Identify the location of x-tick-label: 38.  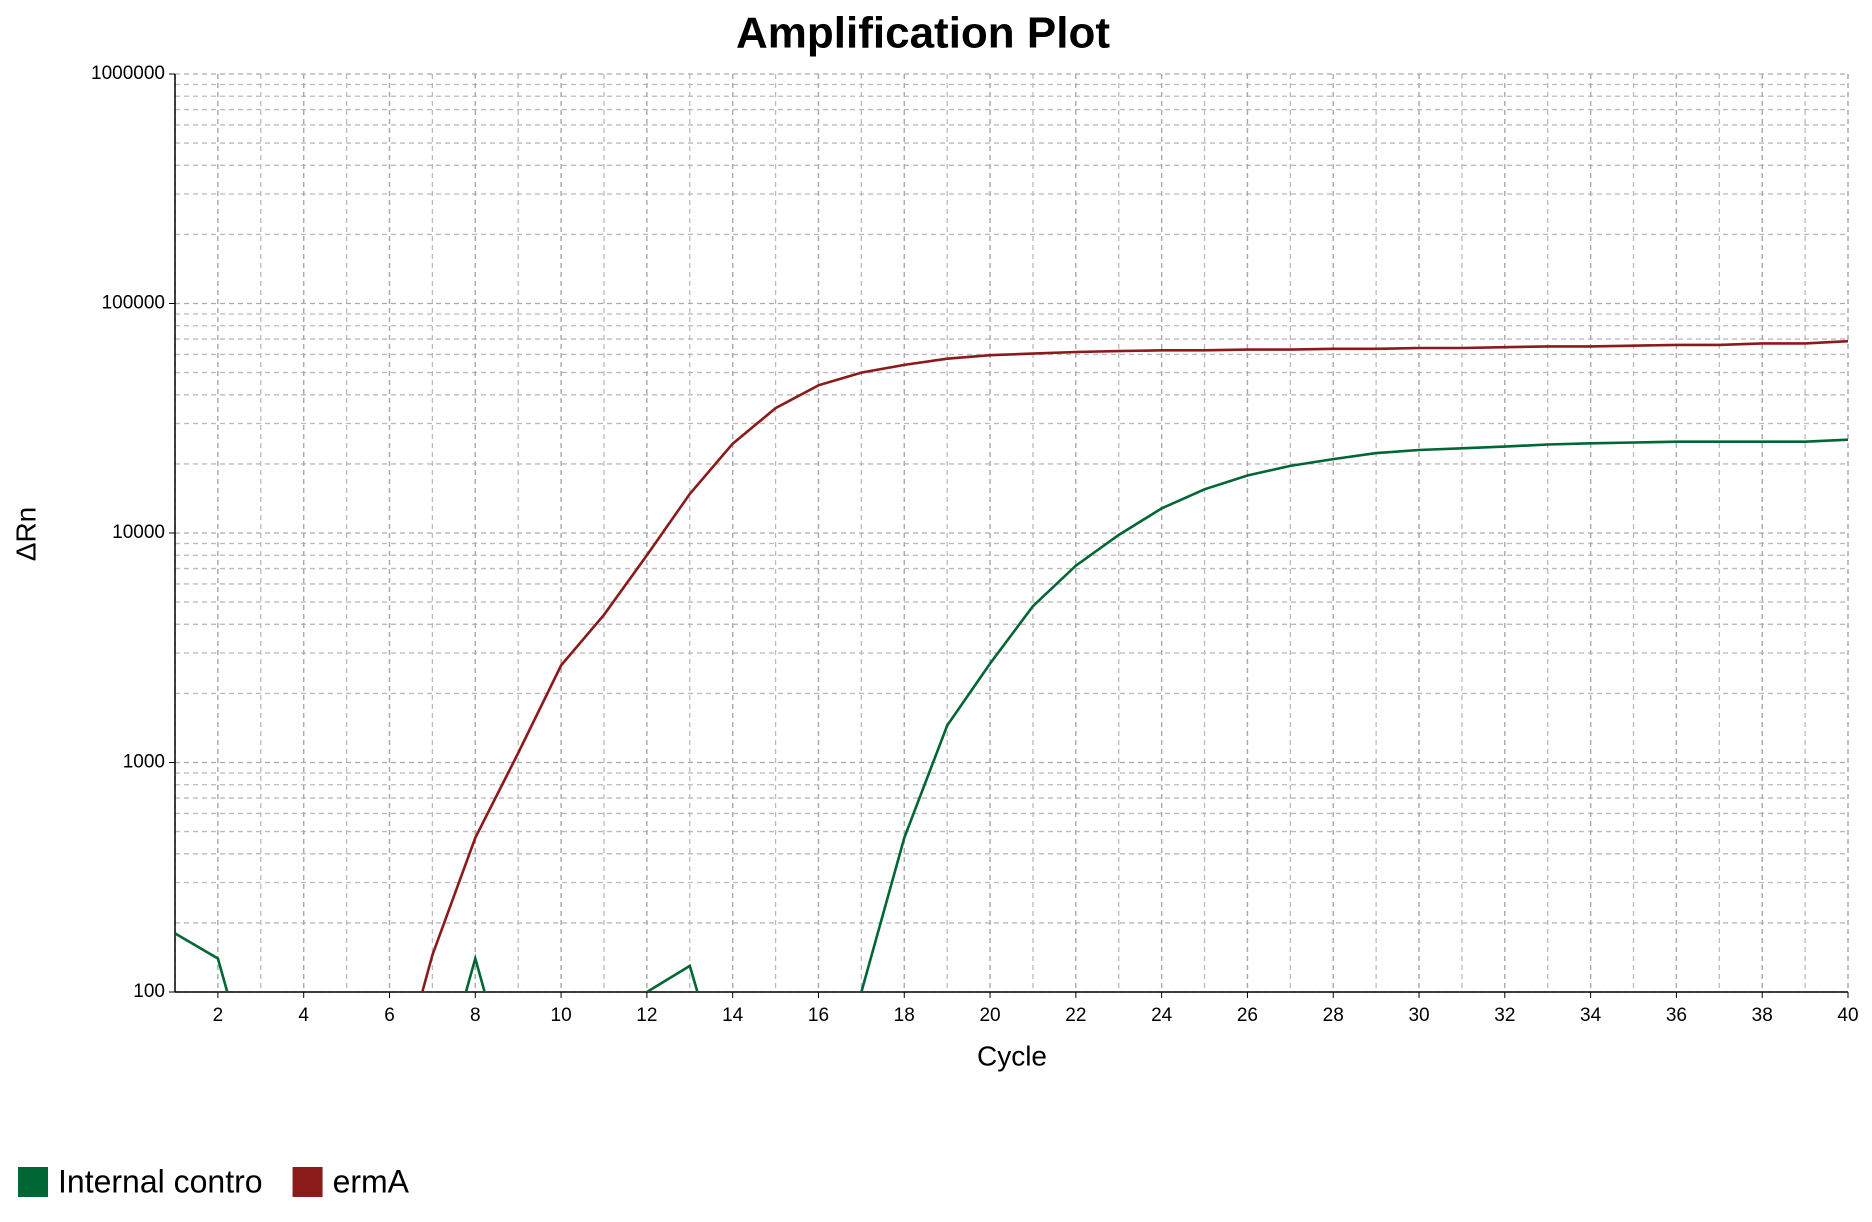
(1762, 1015).